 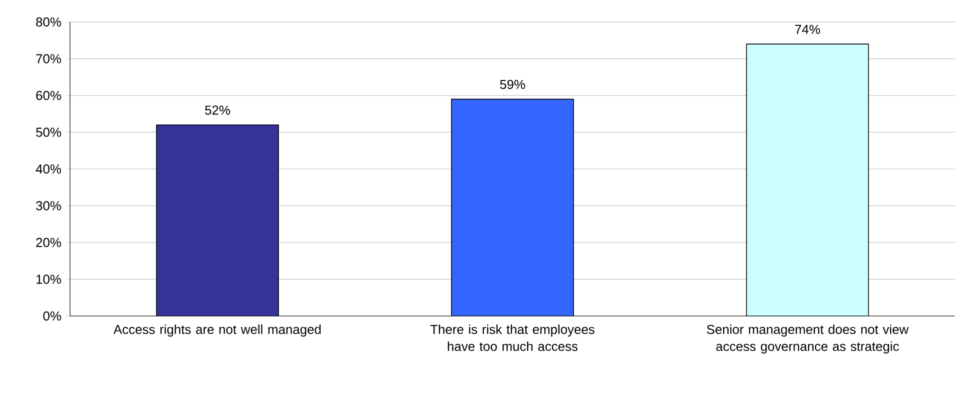 I want to click on x-tick-label: There is risk that employees have too much access, so click(x=512, y=337).